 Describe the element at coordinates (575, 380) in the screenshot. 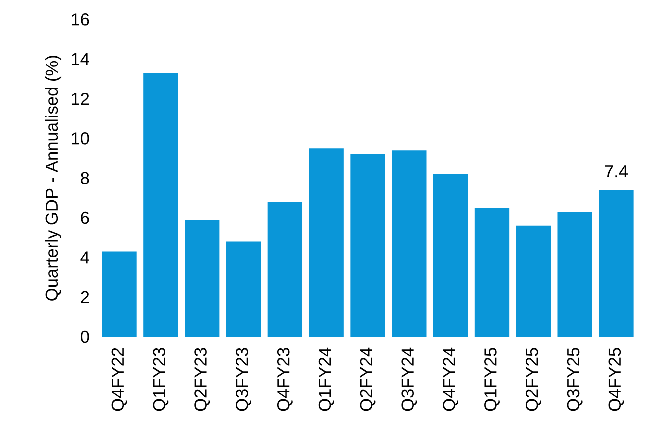

I see `x-tick-label: Q3FY25` at that location.